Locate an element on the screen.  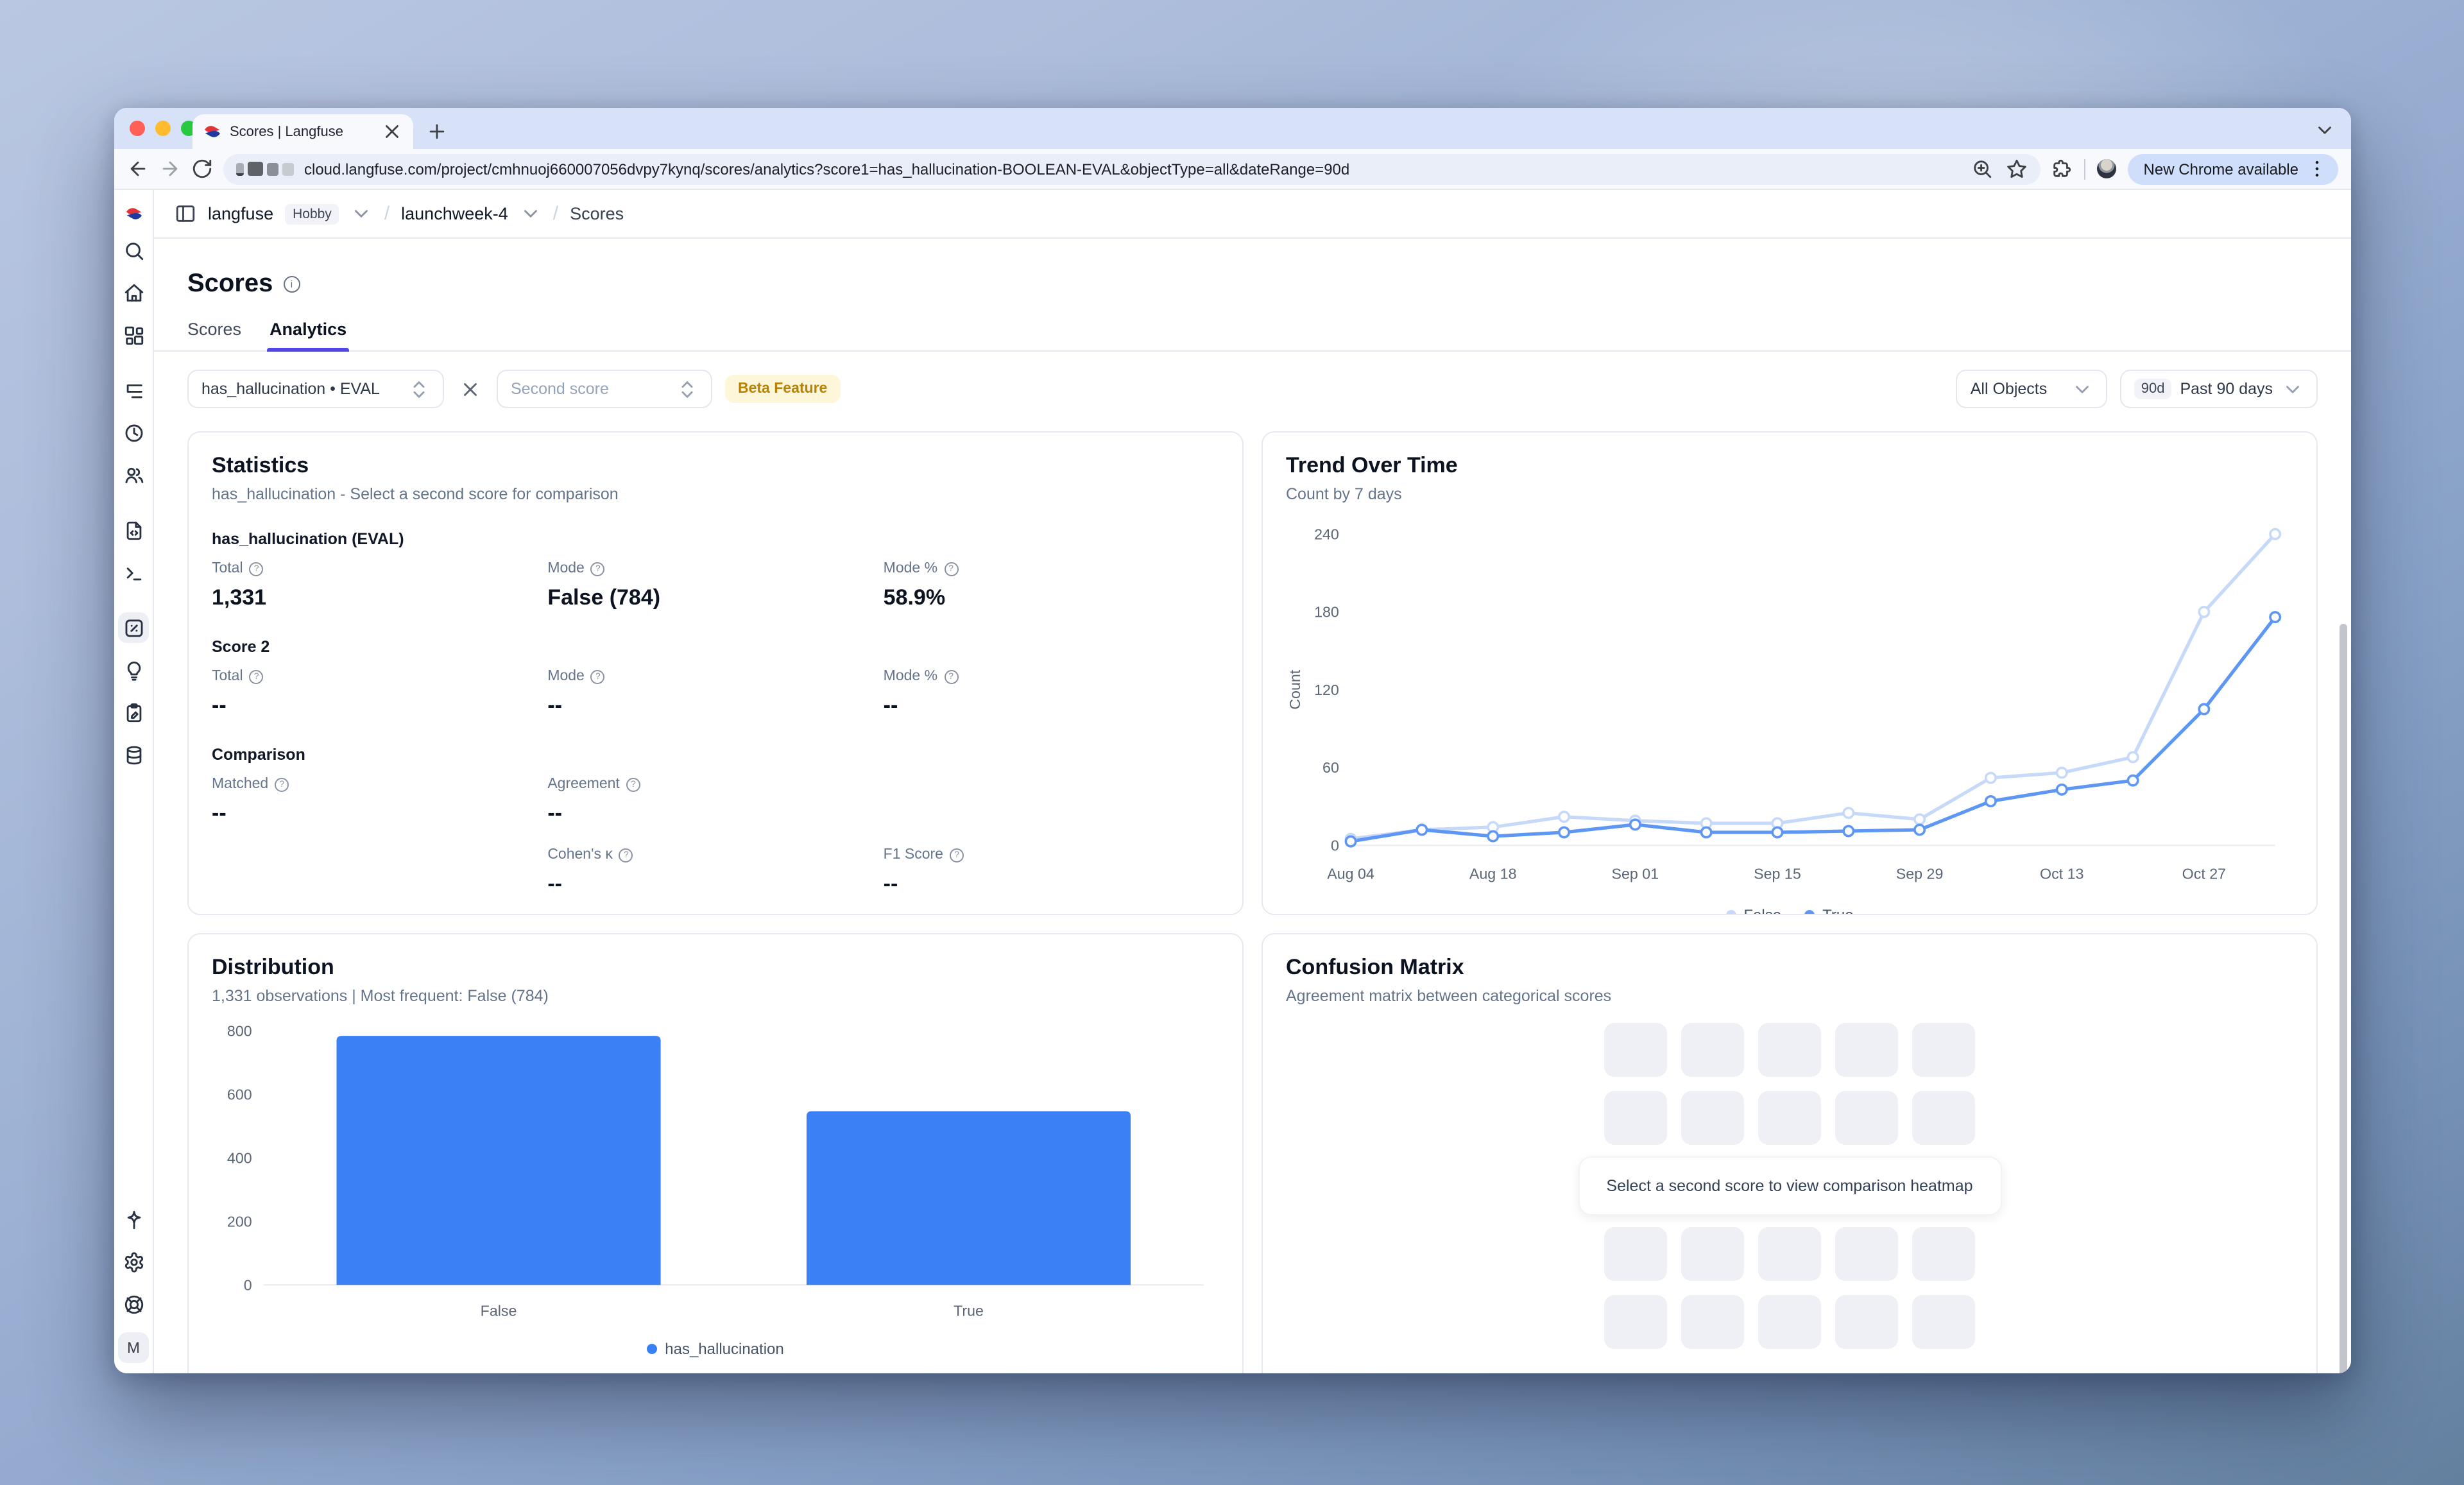
sidebar-item-prompts is located at coordinates (134, 530).